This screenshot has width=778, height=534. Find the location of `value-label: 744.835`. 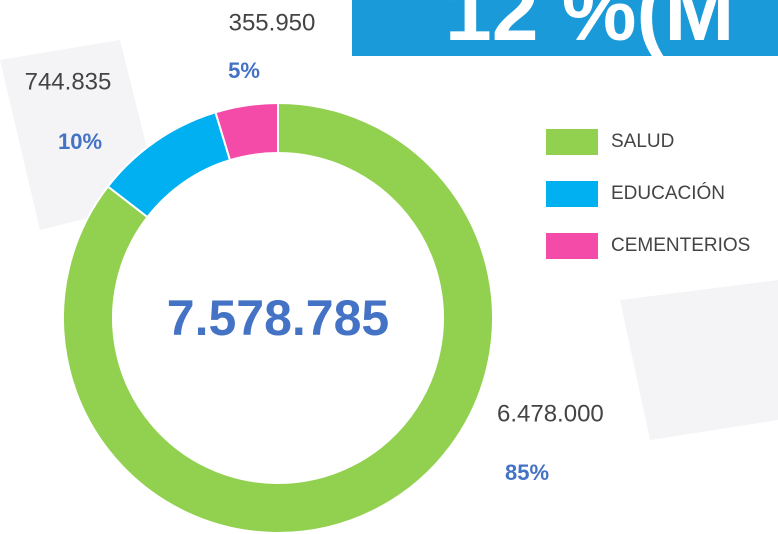

value-label: 744.835 is located at coordinates (68, 81).